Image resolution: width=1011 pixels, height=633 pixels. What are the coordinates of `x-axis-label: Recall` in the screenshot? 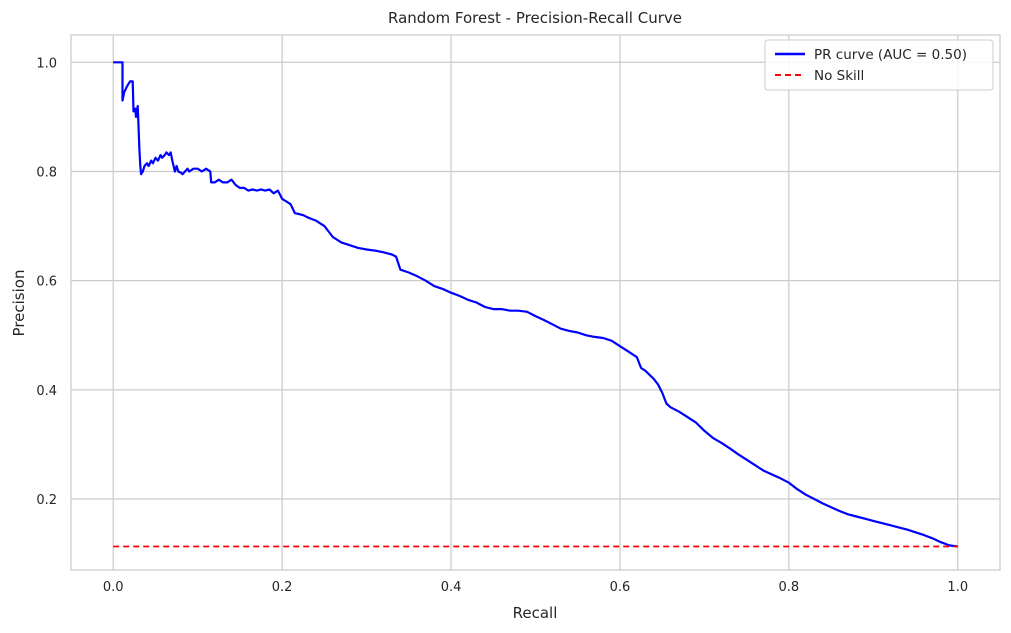 It's located at (535, 613).